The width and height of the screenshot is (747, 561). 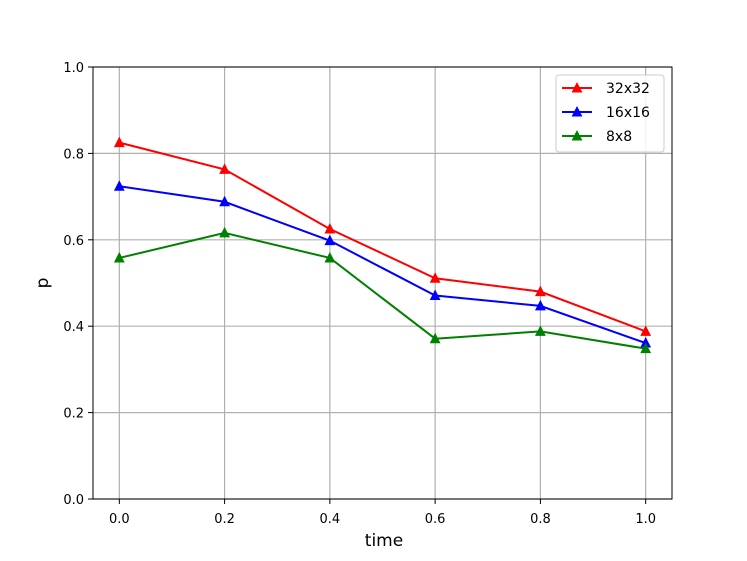 What do you see at coordinates (435, 519) in the screenshot?
I see `x-tick-label: 0.6` at bounding box center [435, 519].